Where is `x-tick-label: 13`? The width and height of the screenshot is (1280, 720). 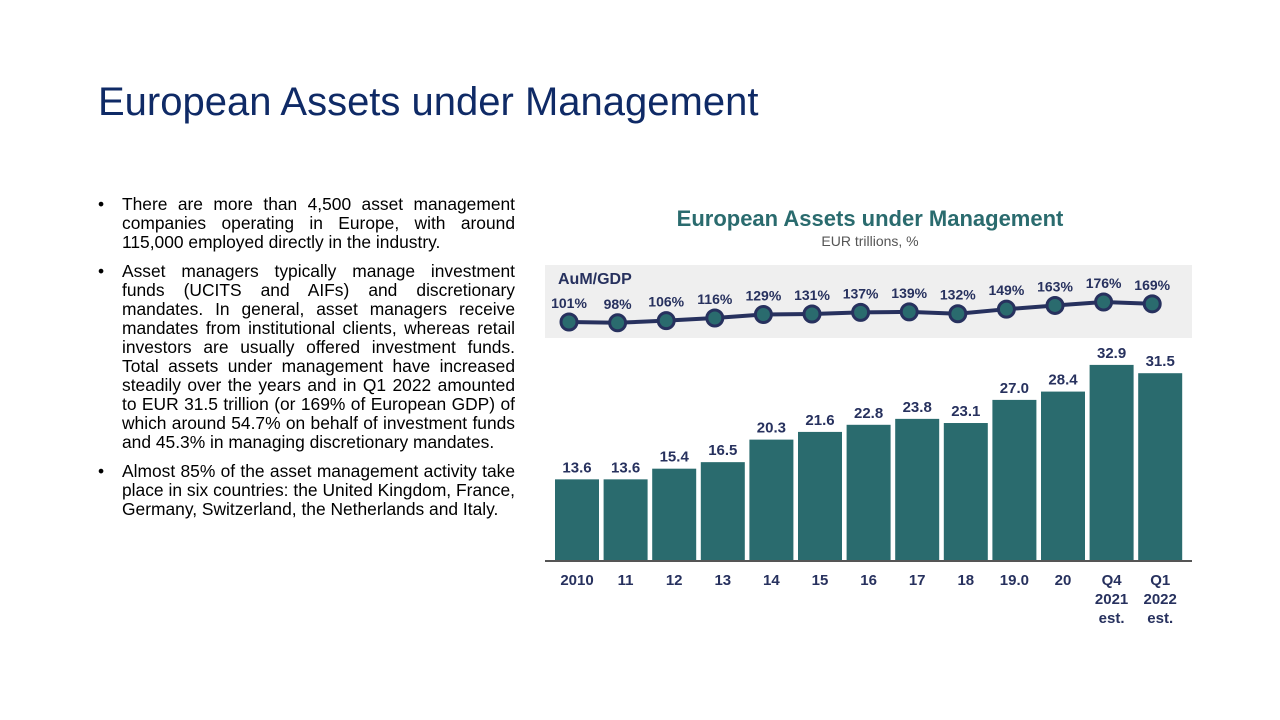 x-tick-label: 13 is located at coordinates (722, 580).